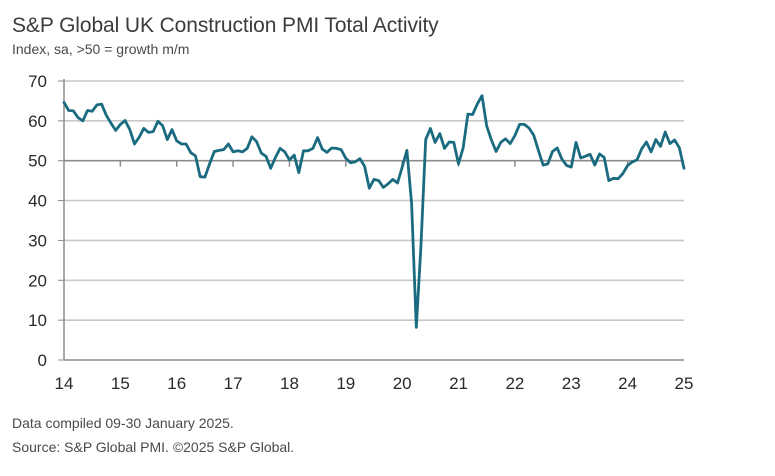  I want to click on y-axis-ticks: 0 10 20 30 40 50 60 70, so click(46, 221).